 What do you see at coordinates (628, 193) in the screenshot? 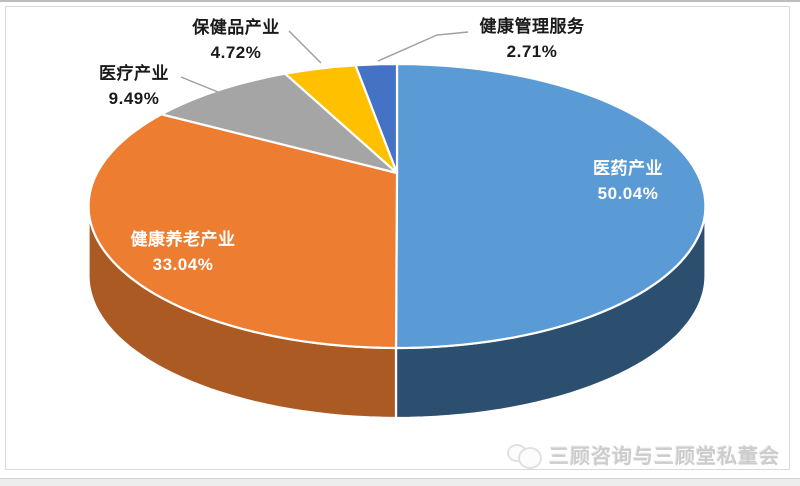
I see `slice-percent: 50.04%` at bounding box center [628, 193].